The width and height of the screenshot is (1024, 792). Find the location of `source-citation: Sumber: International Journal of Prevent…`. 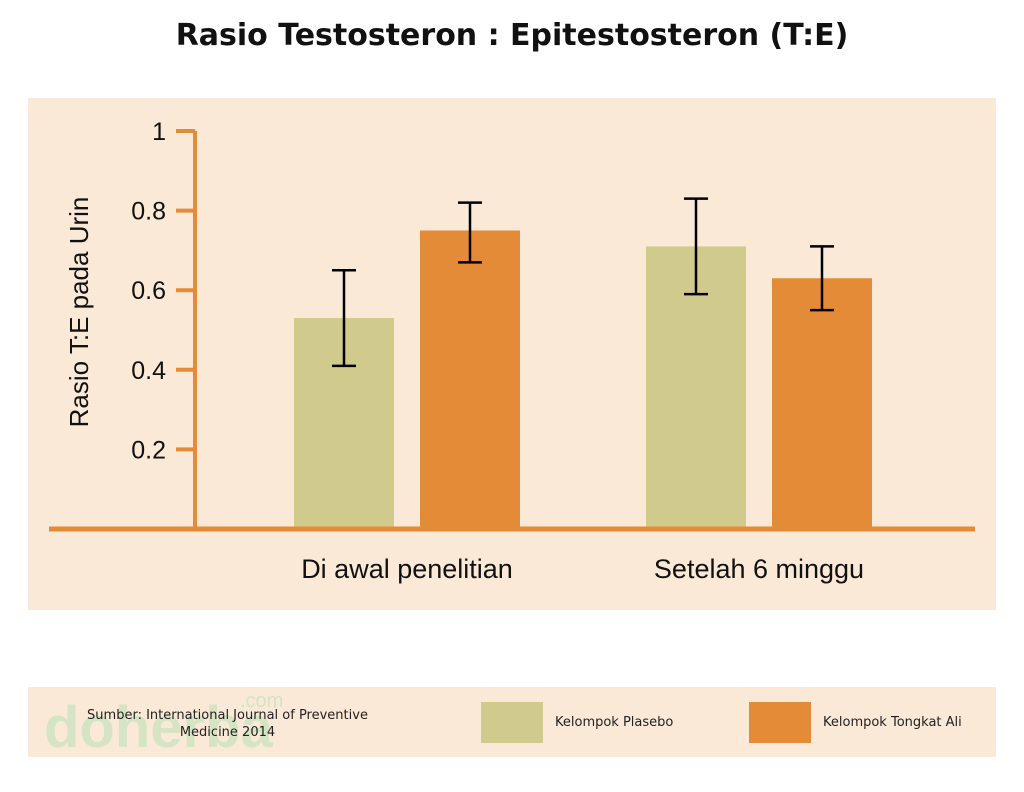

source-citation: Sumber: International Journal of Prevent… is located at coordinates (227, 724).